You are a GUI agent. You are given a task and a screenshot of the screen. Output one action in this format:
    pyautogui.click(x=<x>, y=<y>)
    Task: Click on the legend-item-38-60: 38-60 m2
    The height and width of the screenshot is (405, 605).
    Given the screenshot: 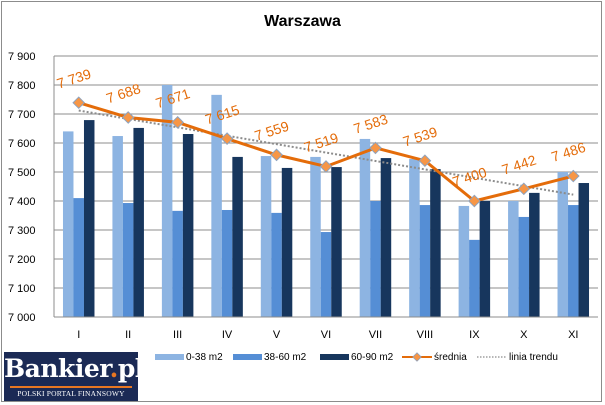 What is the action you would take?
    pyautogui.click(x=269, y=357)
    